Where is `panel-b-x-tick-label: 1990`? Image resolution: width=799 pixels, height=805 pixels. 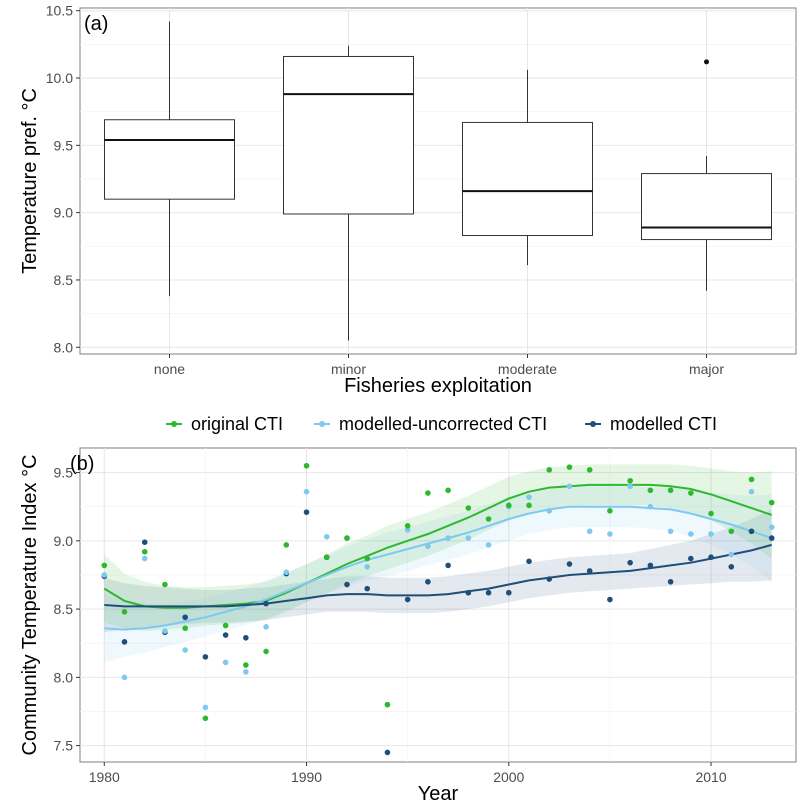 panel-b-x-tick-label: 1990 is located at coordinates (306, 777).